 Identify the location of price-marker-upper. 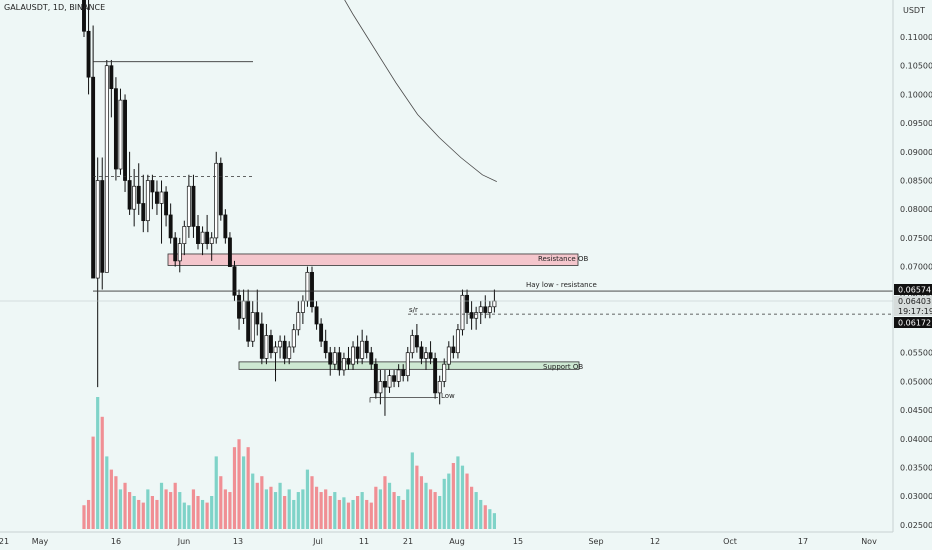
(913, 289).